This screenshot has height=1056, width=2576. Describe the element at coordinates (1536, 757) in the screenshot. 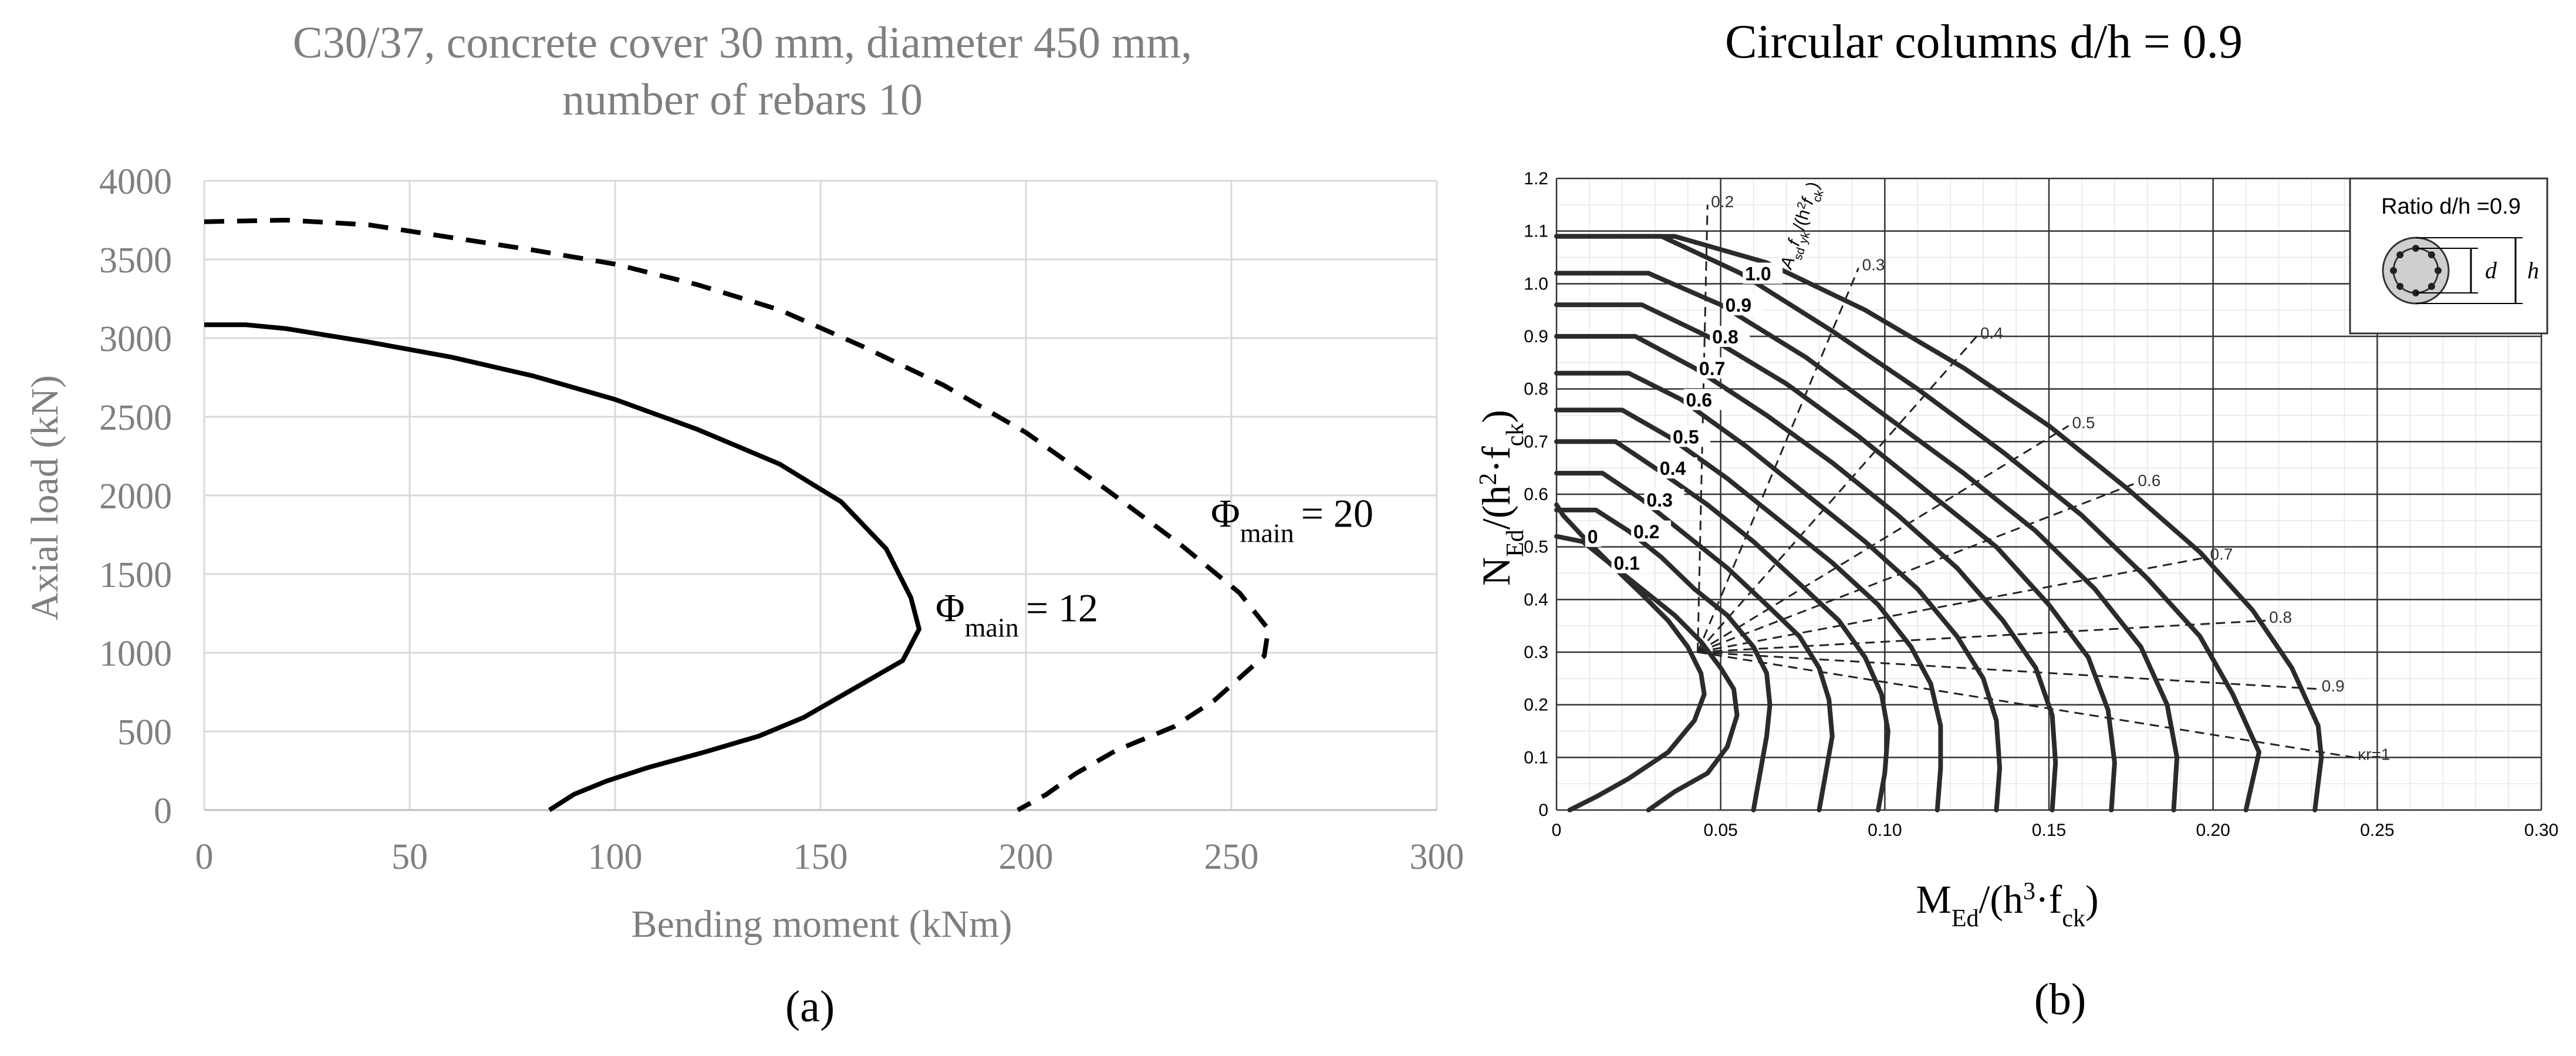

I see `chart-b-y-tick-label: 0.1` at that location.